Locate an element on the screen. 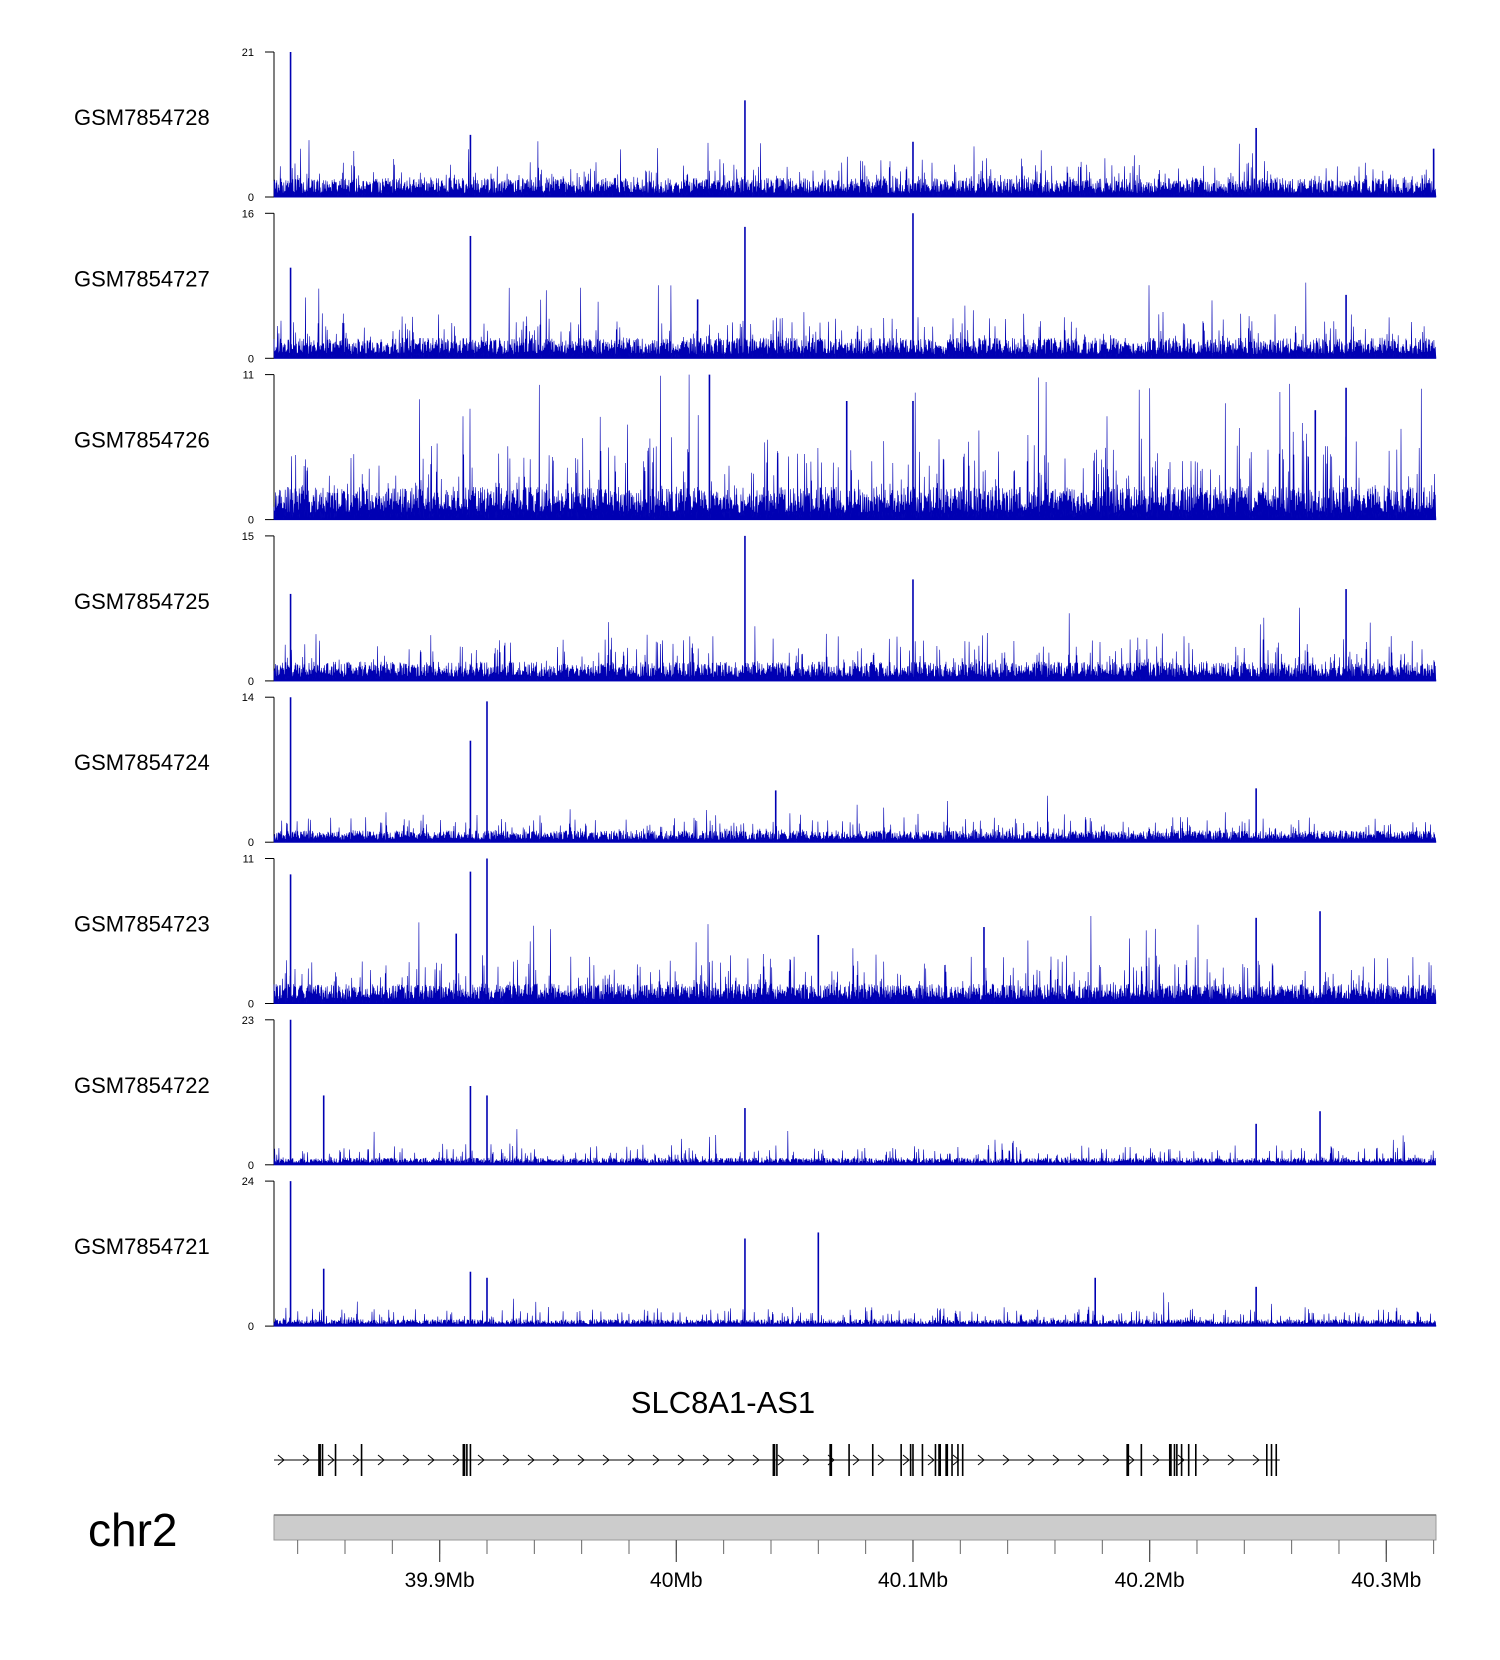 The height and width of the screenshot is (1660, 1500). y-axis-max-label: 16 is located at coordinates (248, 214).